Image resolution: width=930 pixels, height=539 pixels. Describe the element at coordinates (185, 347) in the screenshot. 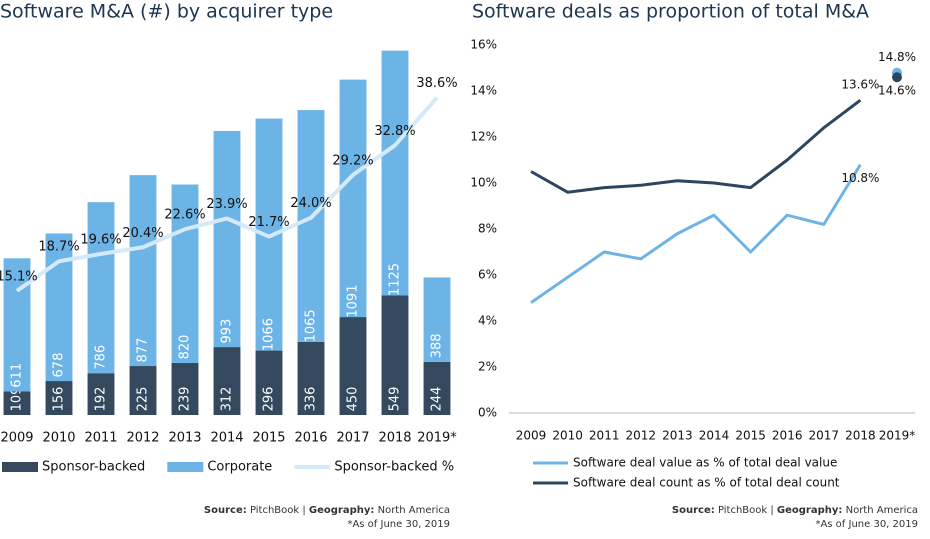

I see `bar-value-label: 820` at that location.